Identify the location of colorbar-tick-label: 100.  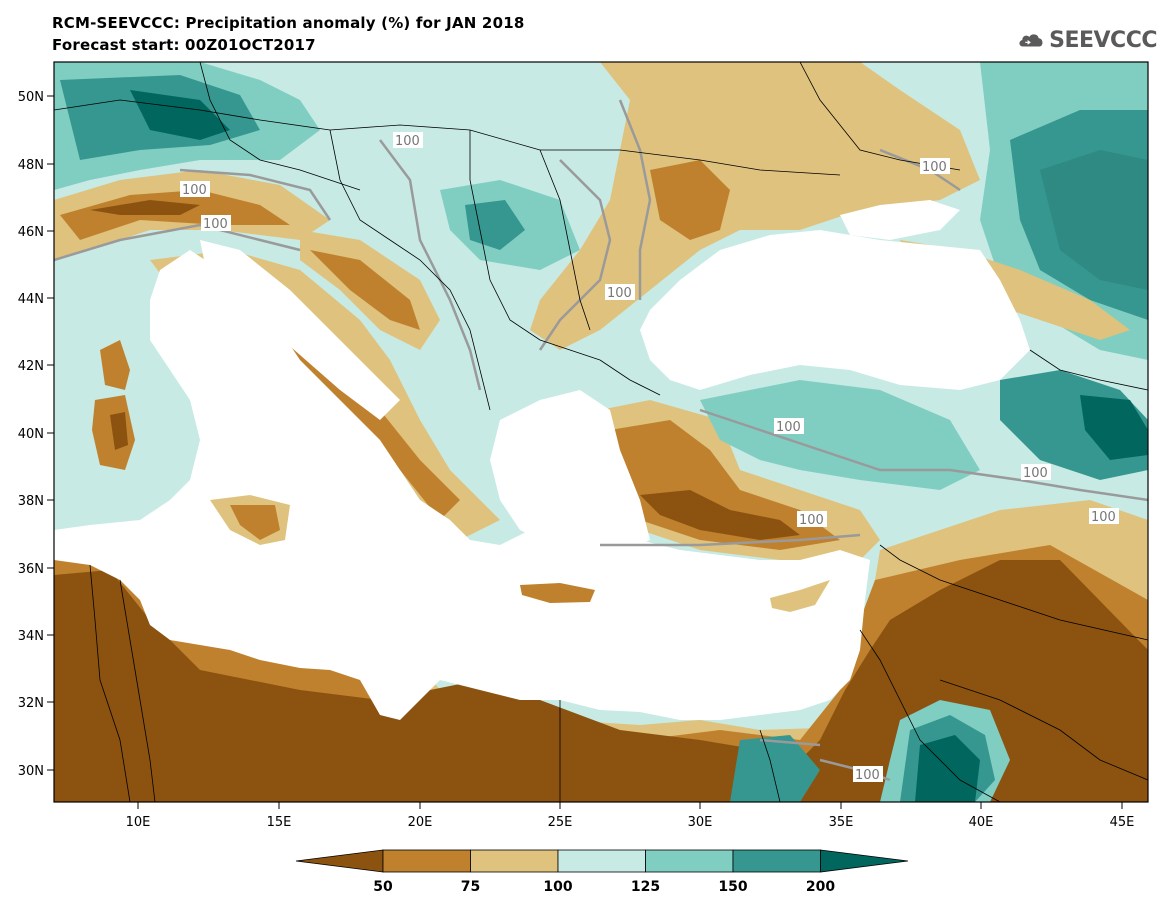
(557, 887).